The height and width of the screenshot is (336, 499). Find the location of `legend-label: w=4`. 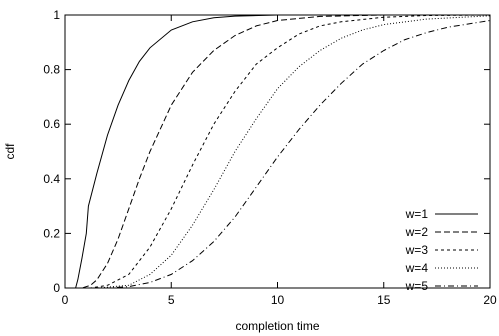

legend-label: w=4 is located at coordinates (417, 268).